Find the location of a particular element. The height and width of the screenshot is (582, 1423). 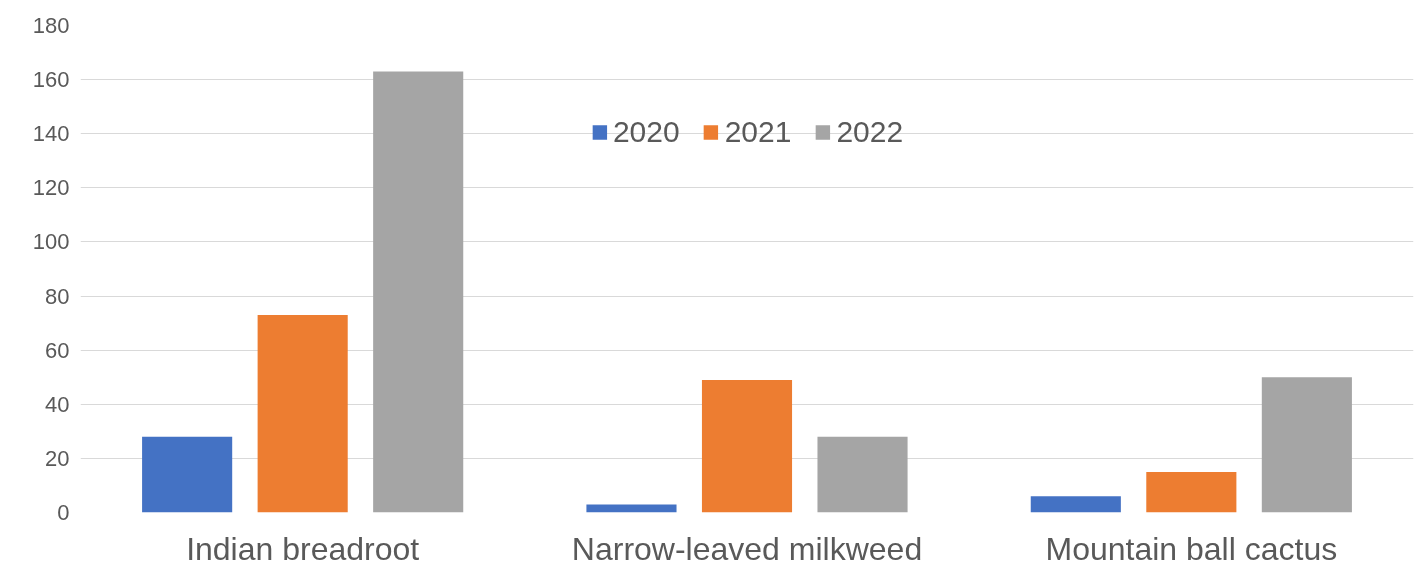

legend-label: 2020 is located at coordinates (646, 132).